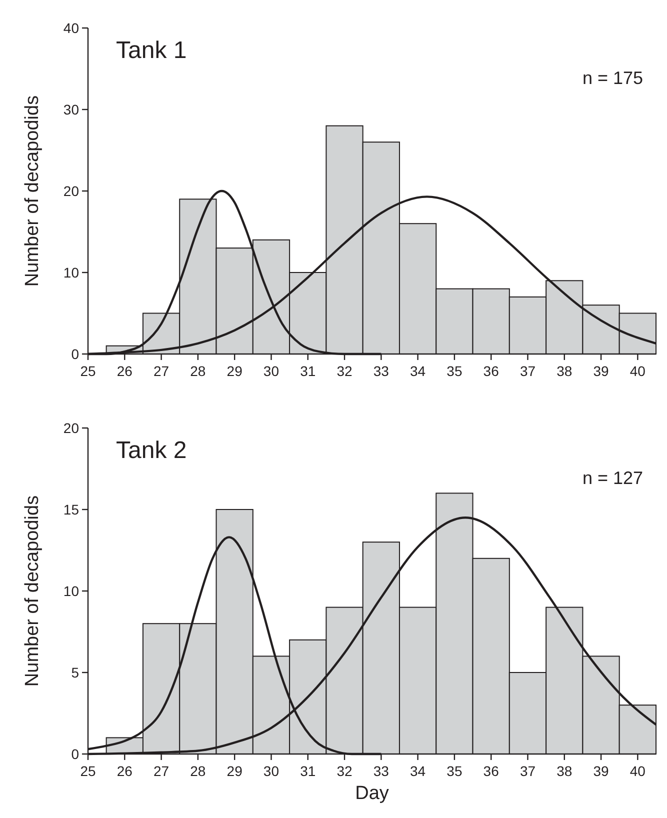  I want to click on y-tick-label: 30, so click(71, 110).